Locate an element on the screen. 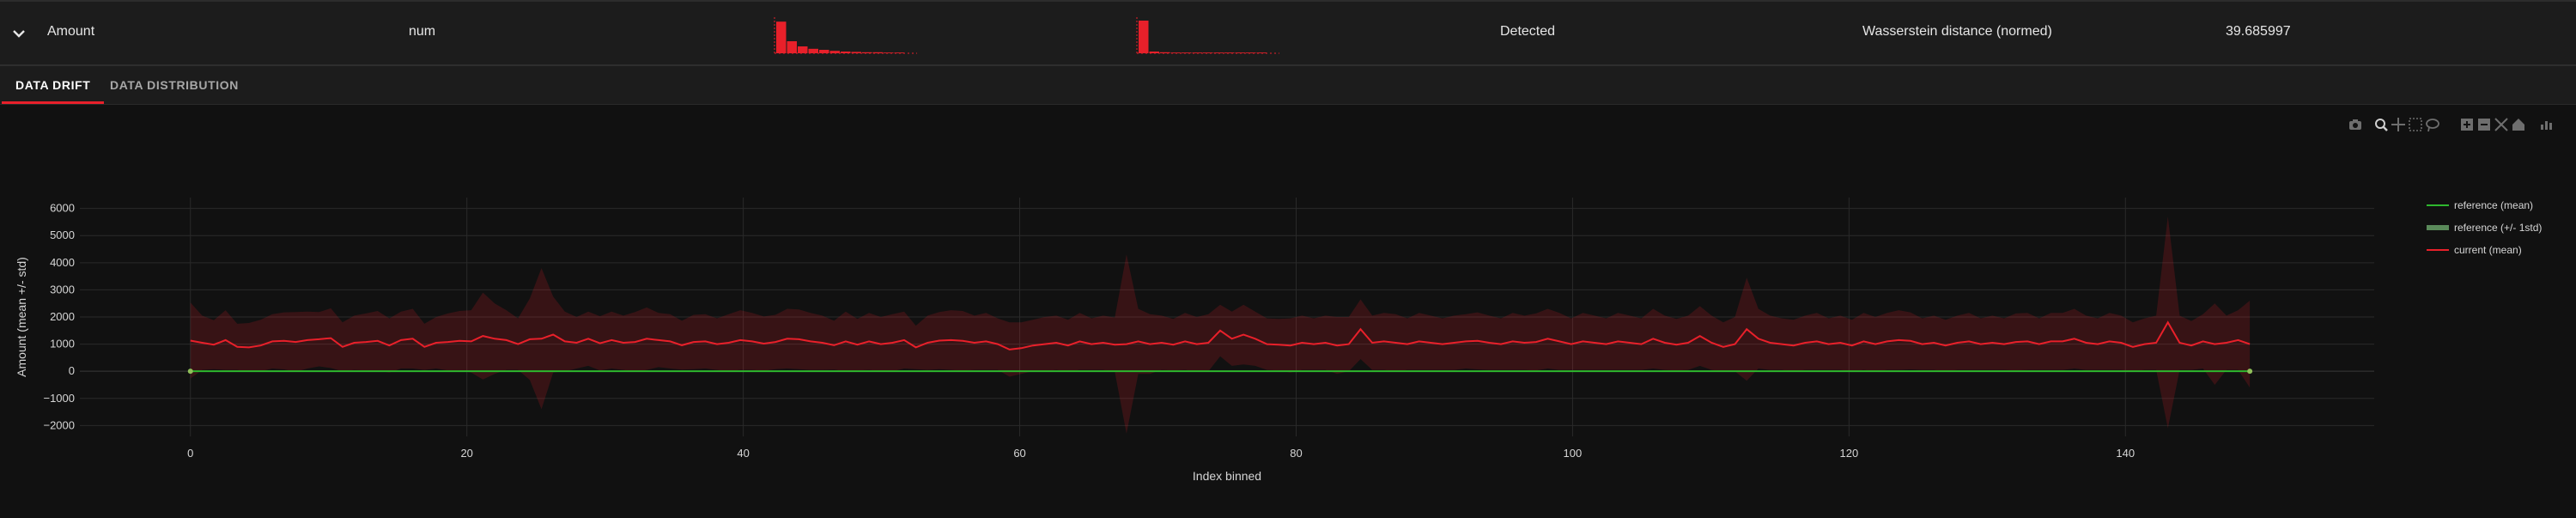  feature-name: Amount is located at coordinates (71, 31).